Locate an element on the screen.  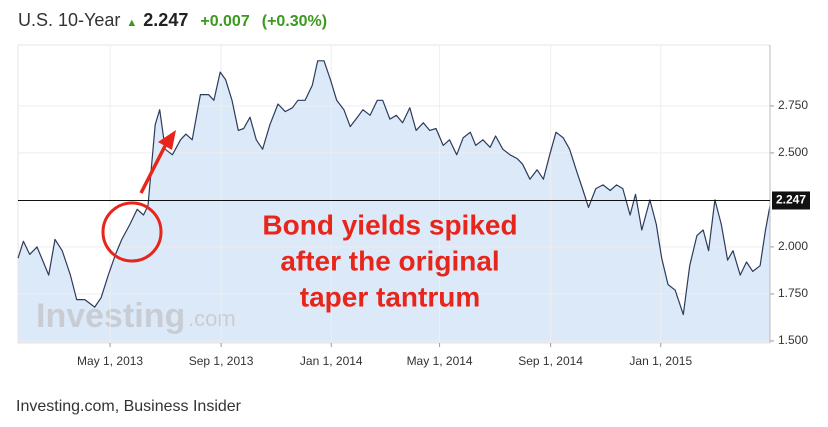
header: U.S. 10-Year ▲ 2.247 +0.007 (+0.30%) is located at coordinates (175, 20).